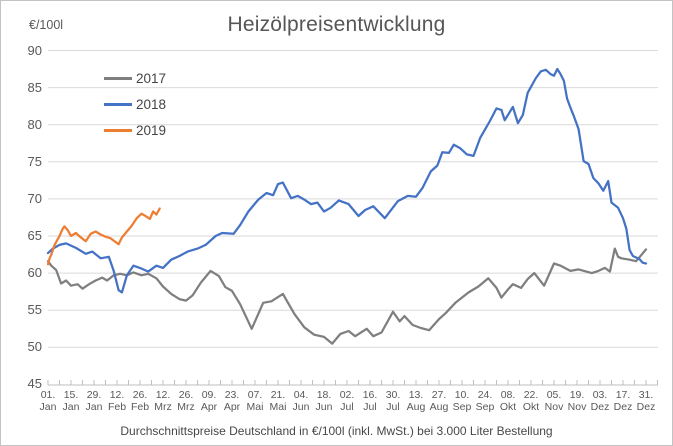 Image resolution: width=673 pixels, height=446 pixels. What do you see at coordinates (347, 401) in the screenshot?
I see `x-tick-label: 02. Jul` at bounding box center [347, 401].